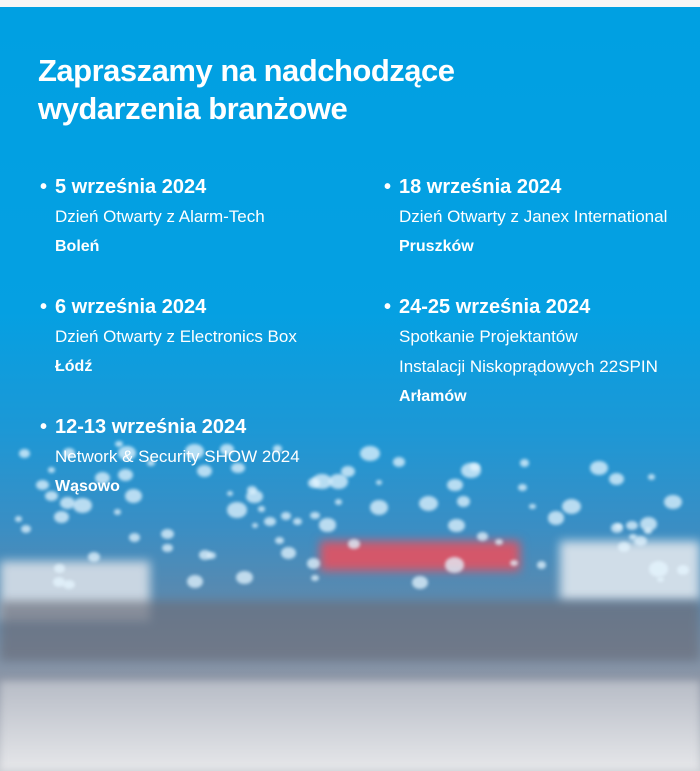 Image resolution: width=700 pixels, height=771 pixels. Describe the element at coordinates (528, 366) in the screenshot. I see `event-description: Instalacji Niskoprądowych 22SPIN` at that location.